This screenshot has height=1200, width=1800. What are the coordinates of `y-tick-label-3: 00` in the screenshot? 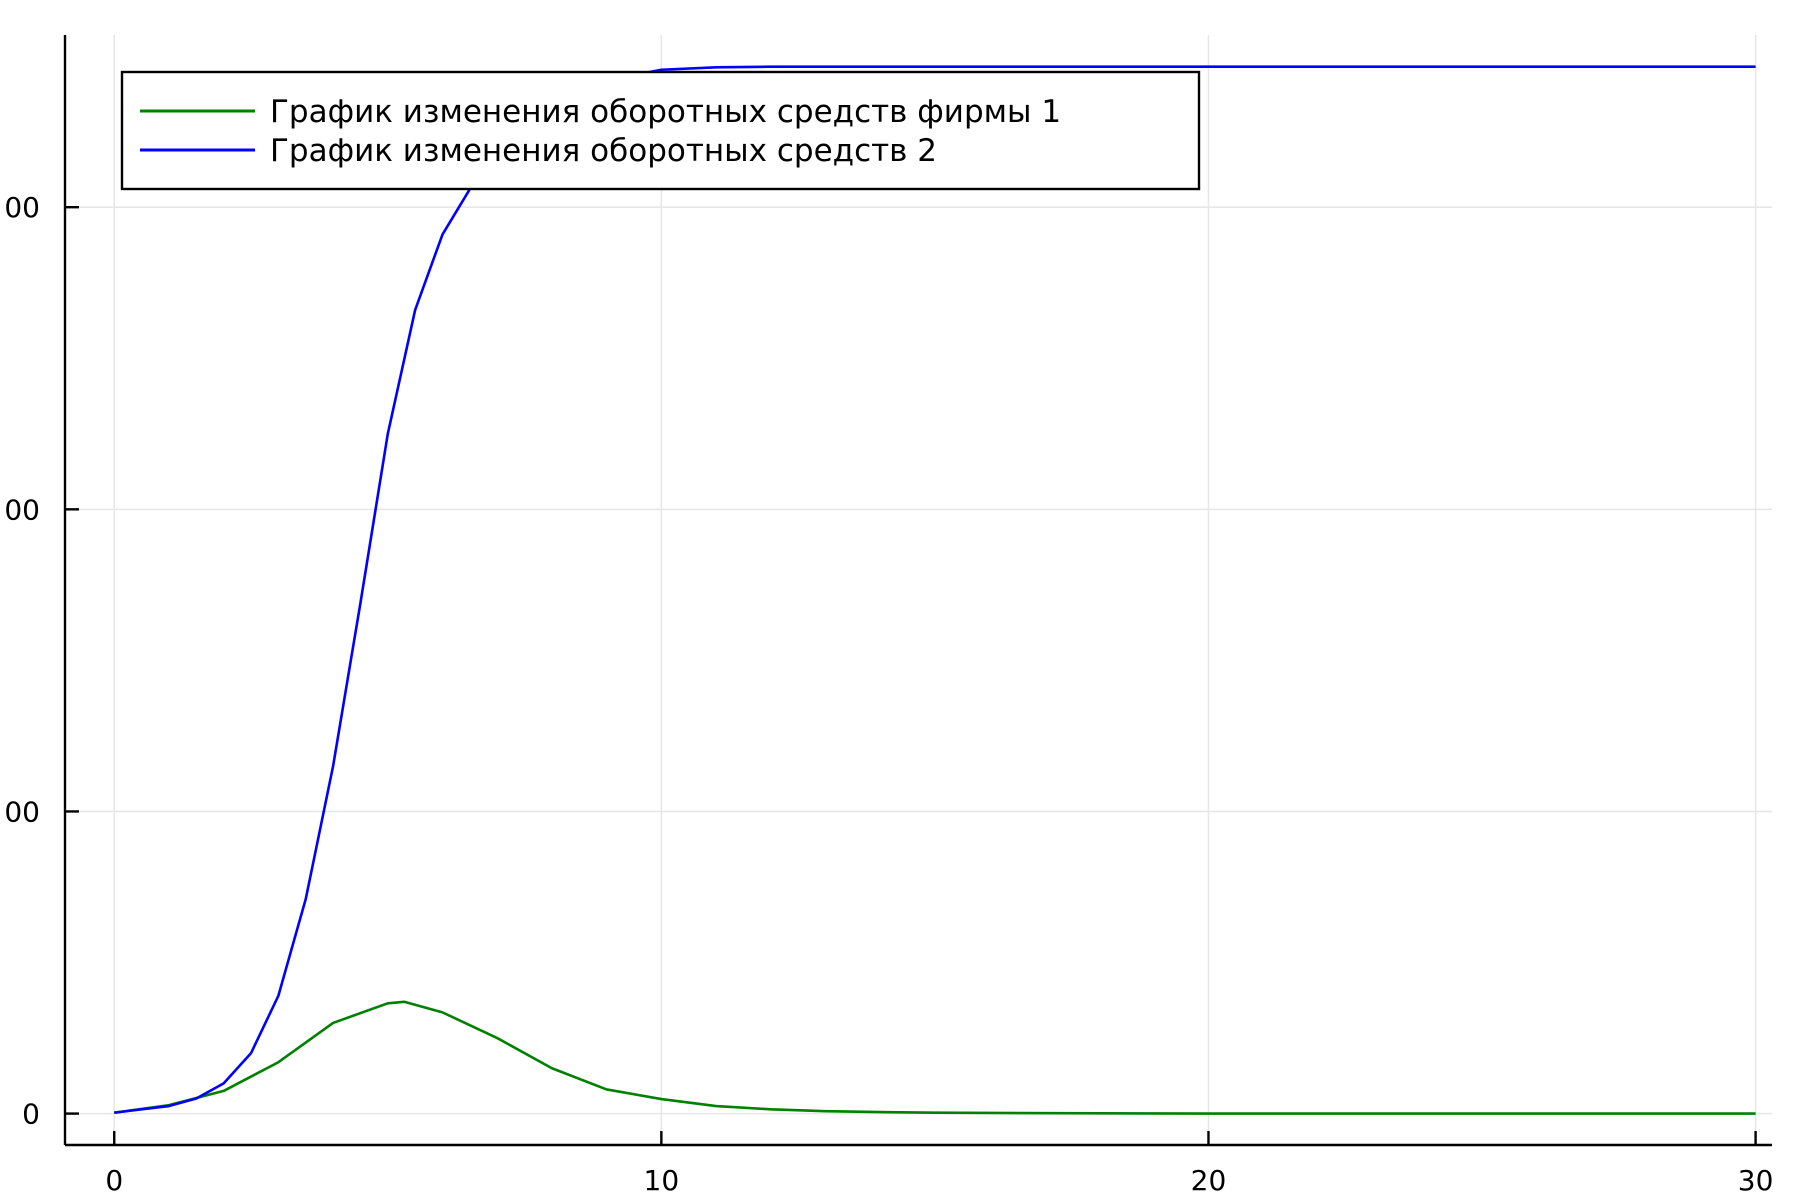 It's located at (22, 207).